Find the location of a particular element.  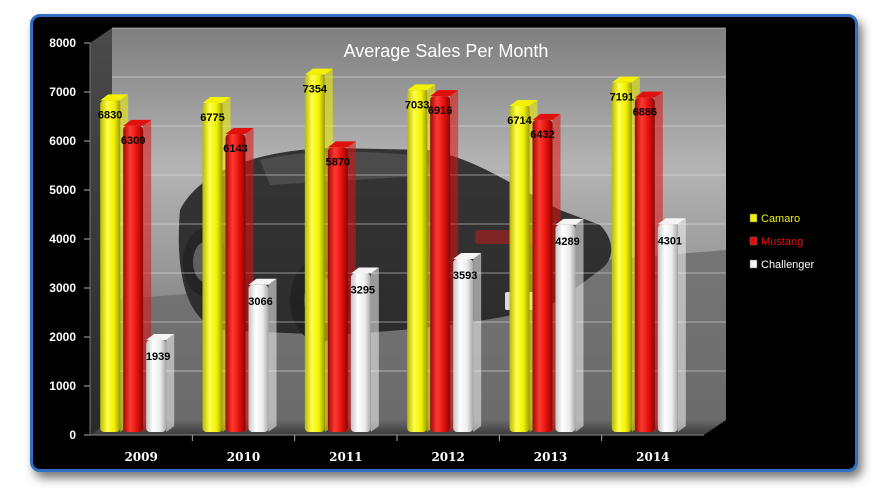

y-tick-label: 3000 is located at coordinates (62, 288).